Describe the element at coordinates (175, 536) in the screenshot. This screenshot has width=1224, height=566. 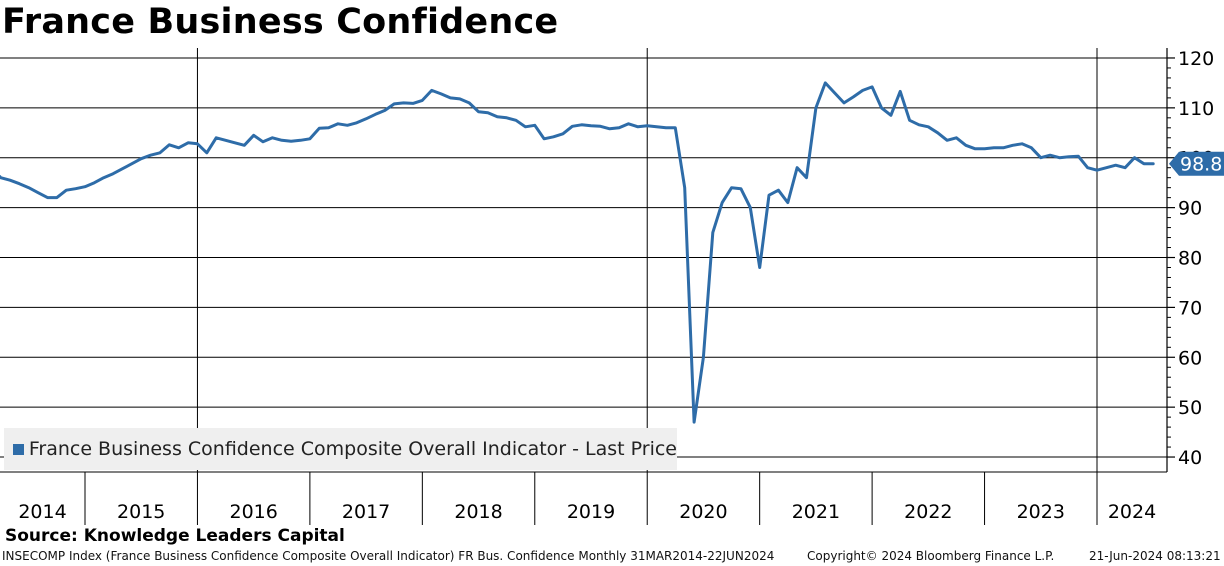
I see `source-text: Source: Knowledge Leaders Capital` at that location.